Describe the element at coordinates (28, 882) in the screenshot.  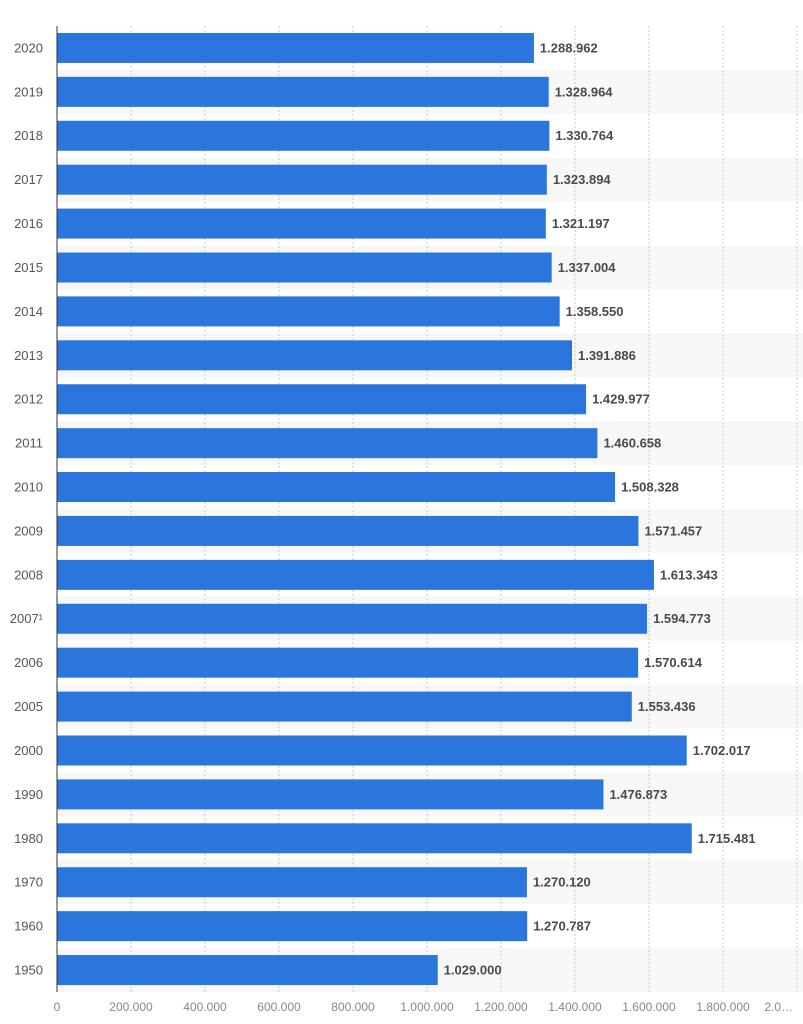
I see `y-tick-label: 1970` at that location.